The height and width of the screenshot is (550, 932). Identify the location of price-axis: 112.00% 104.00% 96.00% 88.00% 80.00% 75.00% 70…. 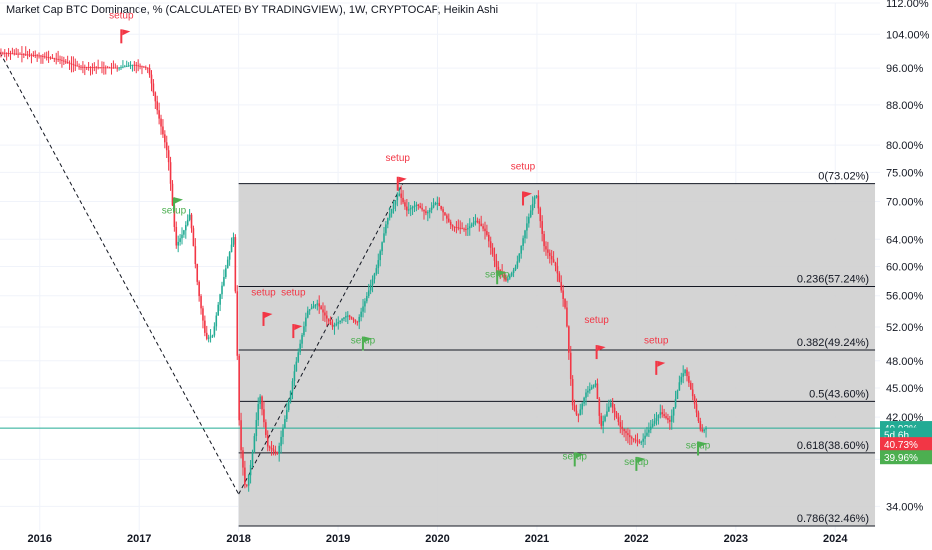
(906, 275).